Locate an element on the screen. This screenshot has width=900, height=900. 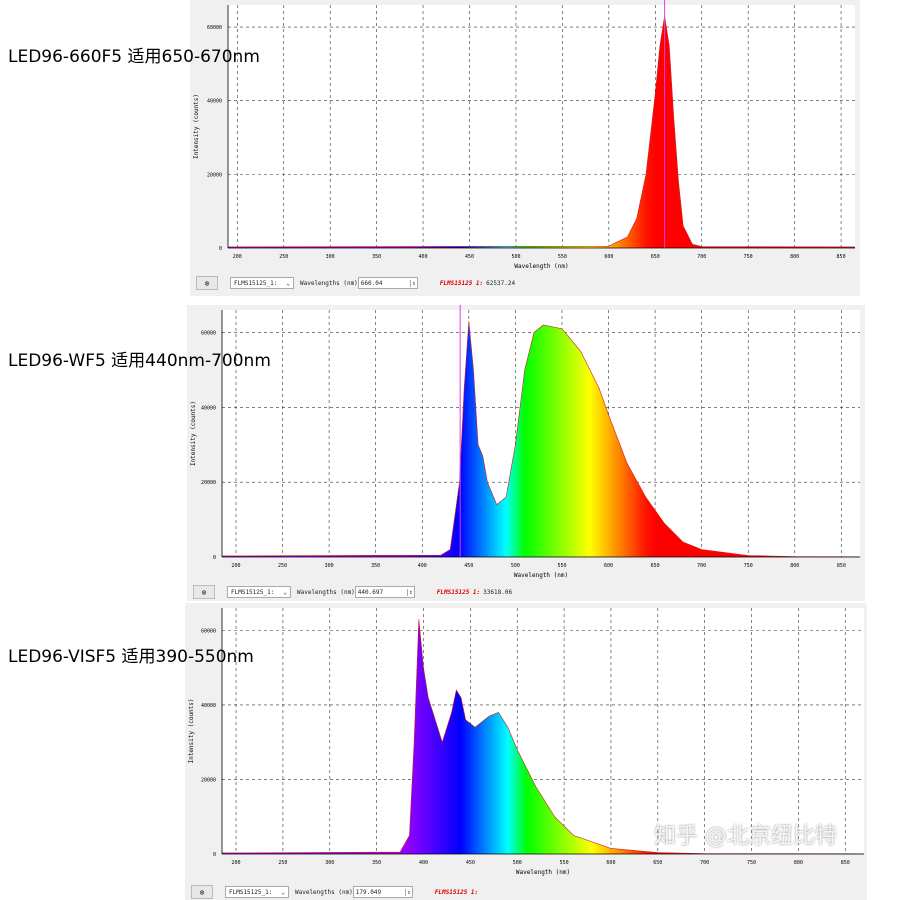
wavelength-input: 179.049 ⇕ is located at coordinates (382, 892).